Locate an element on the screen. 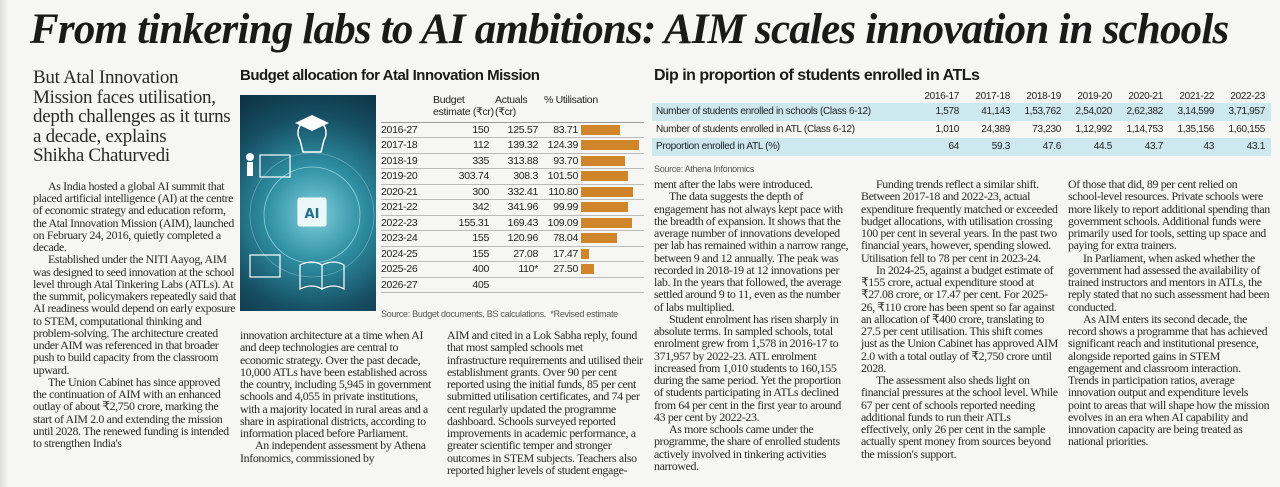 The image size is (1280, 487). enrolment-source: Source: Athena Infonomics is located at coordinates (704, 169).